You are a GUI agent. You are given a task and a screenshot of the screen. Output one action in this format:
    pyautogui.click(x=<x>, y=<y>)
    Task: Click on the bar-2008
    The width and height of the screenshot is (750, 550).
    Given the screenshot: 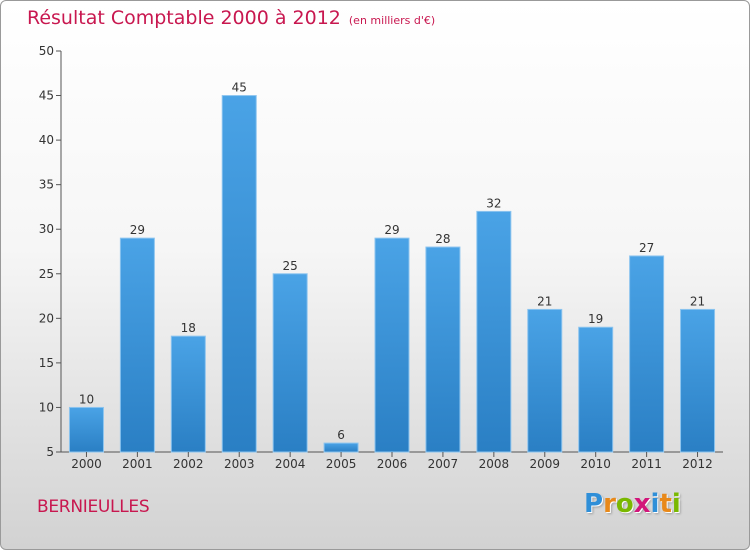 What is the action you would take?
    pyautogui.click(x=494, y=331)
    